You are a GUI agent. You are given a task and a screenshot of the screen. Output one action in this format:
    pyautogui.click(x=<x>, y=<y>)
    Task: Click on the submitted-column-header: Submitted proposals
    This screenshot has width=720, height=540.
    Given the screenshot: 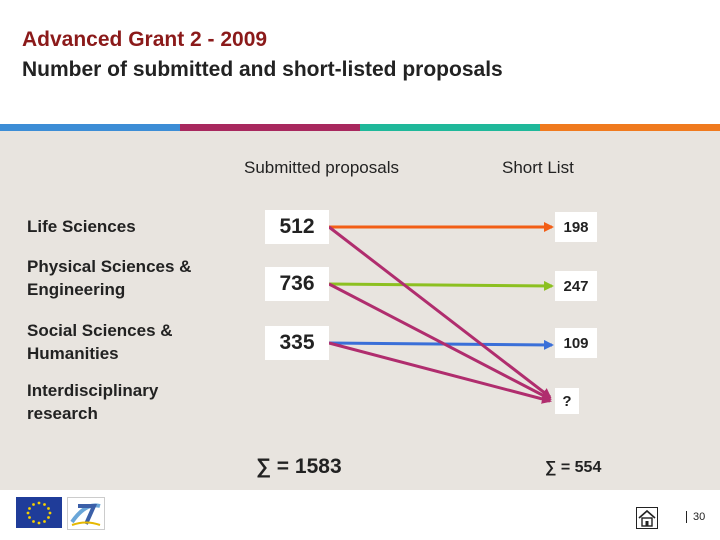 What is the action you would take?
    pyautogui.click(x=321, y=167)
    